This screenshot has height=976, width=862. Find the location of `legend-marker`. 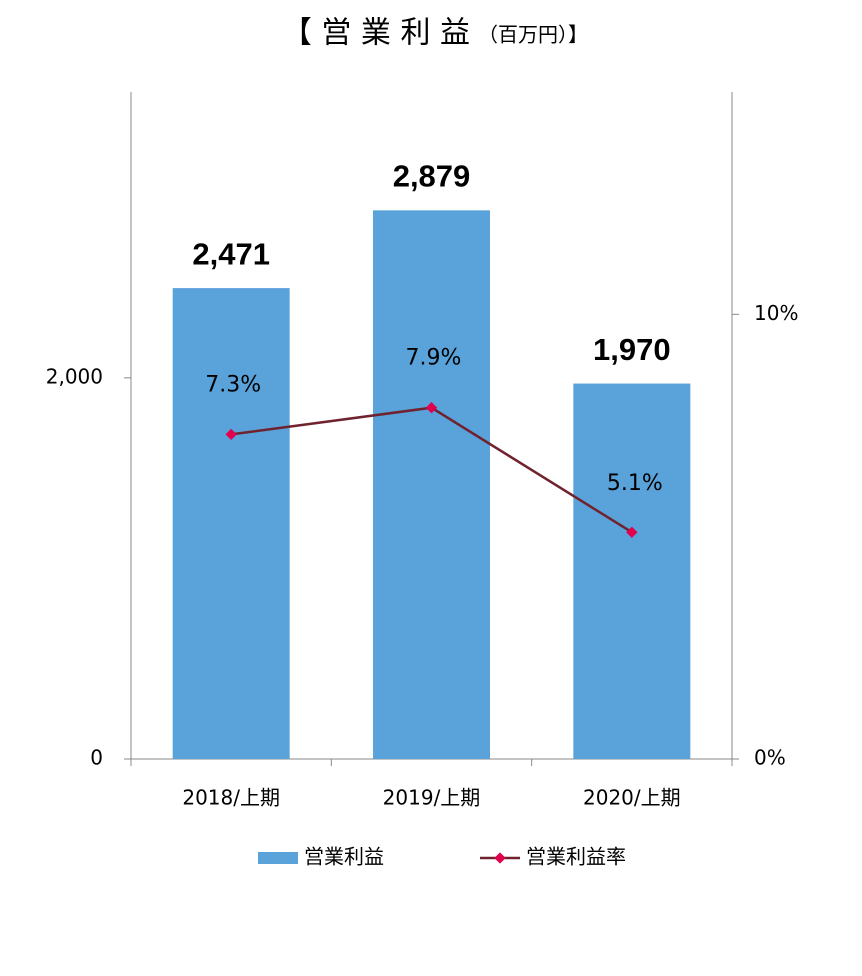

legend-marker is located at coordinates (500, 858).